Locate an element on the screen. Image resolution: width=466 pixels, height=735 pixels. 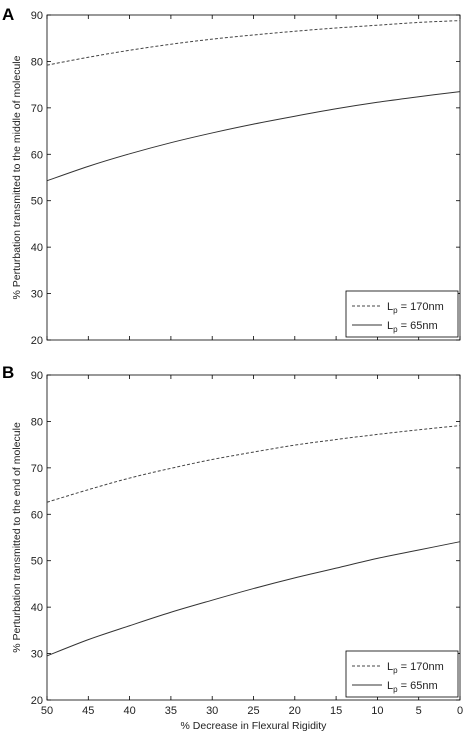
x-tick-label: 30 is located at coordinates (212, 711).